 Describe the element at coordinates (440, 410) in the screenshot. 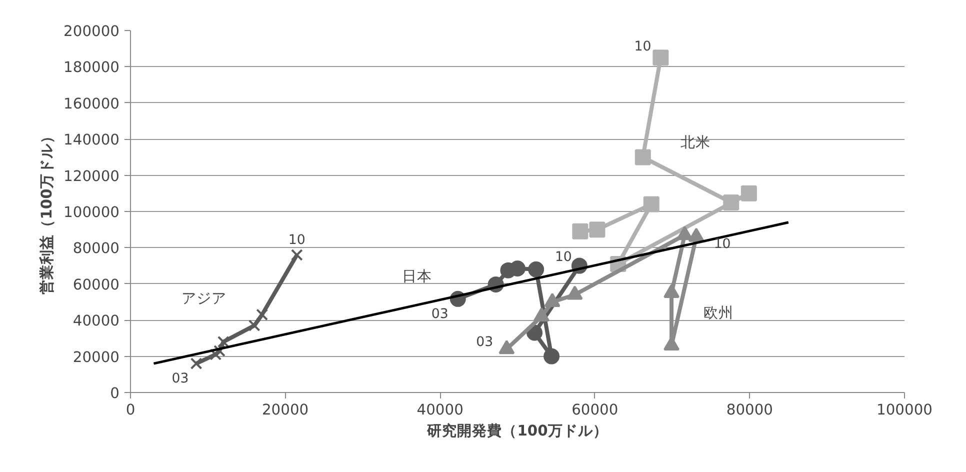

I see `x-tick-label: 40000` at that location.